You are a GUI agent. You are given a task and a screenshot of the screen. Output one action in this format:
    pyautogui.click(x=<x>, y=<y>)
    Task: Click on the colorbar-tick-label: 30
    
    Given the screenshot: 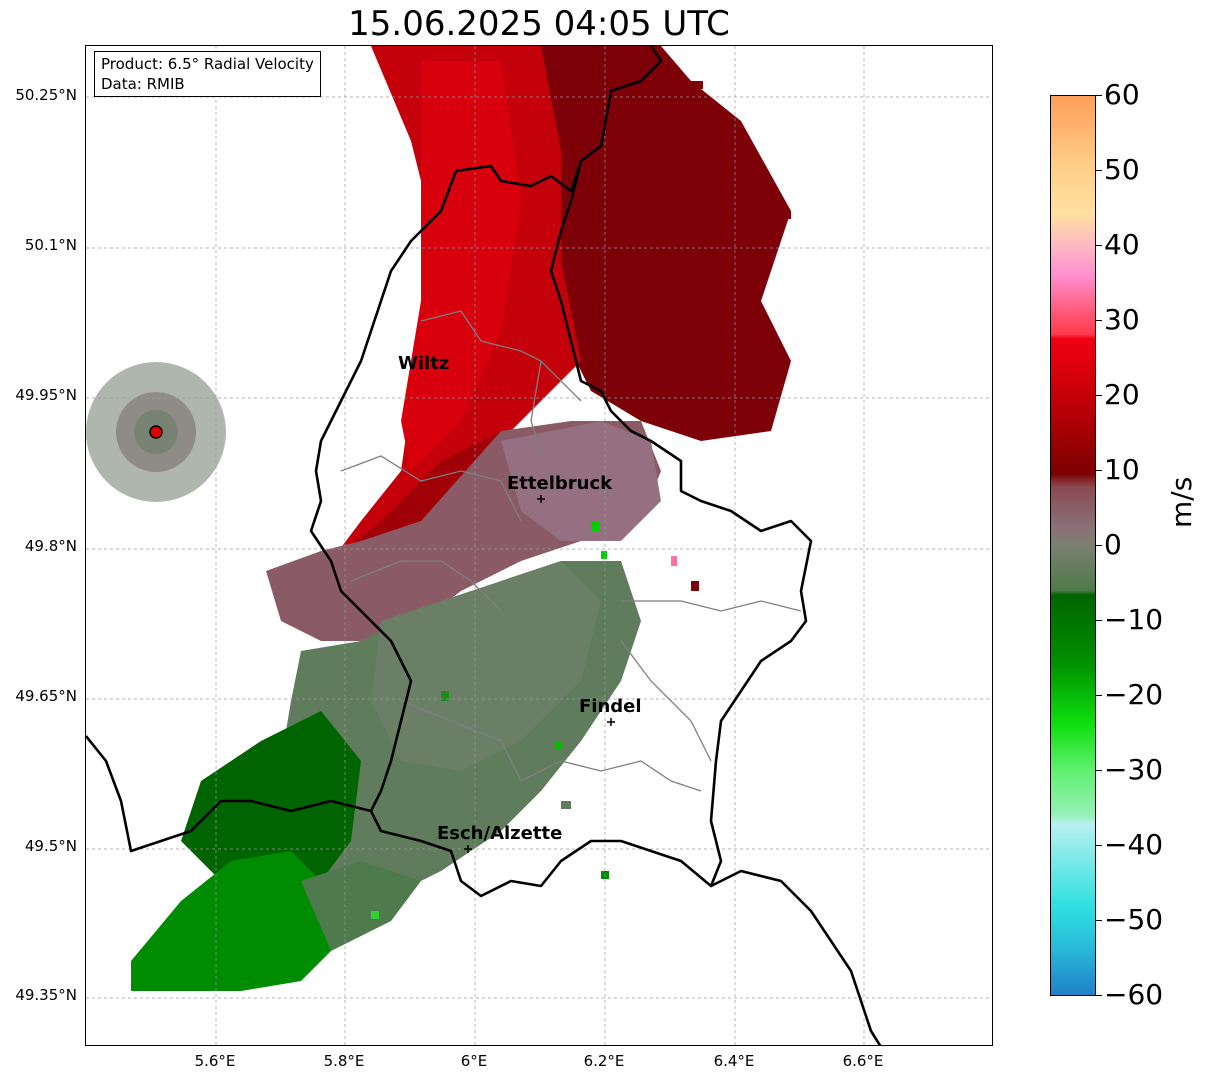 What is the action you would take?
    pyautogui.click(x=1122, y=319)
    